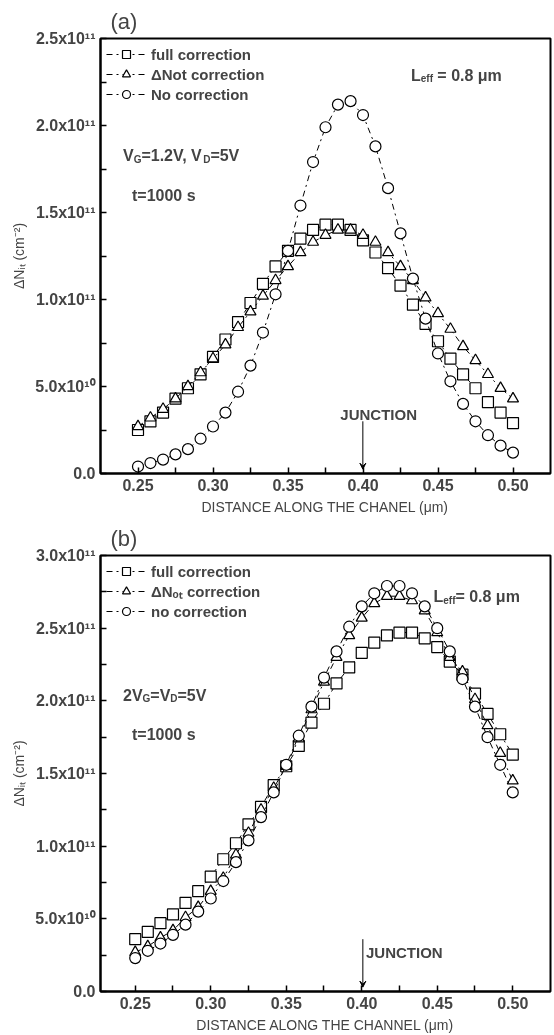 The height and width of the screenshot is (1035, 554). What do you see at coordinates (325, 1024) in the screenshot?
I see `x-axis-title: DISTANCE ALONG THE CHANNEL (μm)` at bounding box center [325, 1024].